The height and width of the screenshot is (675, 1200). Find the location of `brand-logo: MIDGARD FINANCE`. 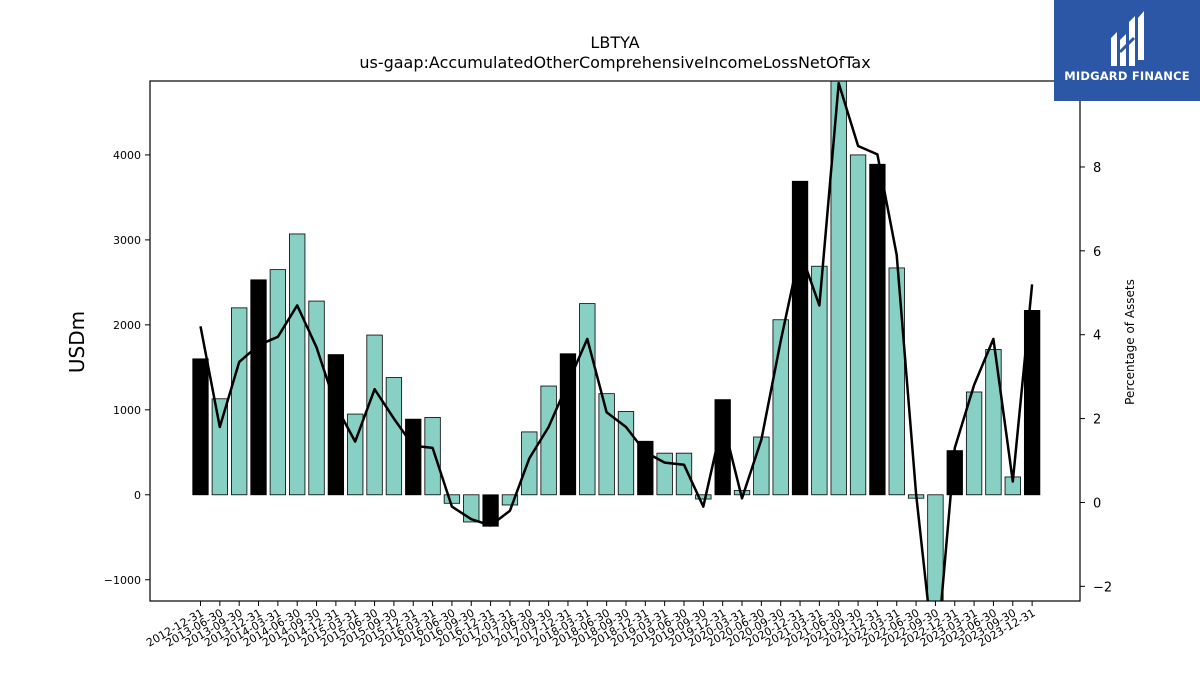

brand-logo: MIDGARD FINANCE is located at coordinates (1127, 50).